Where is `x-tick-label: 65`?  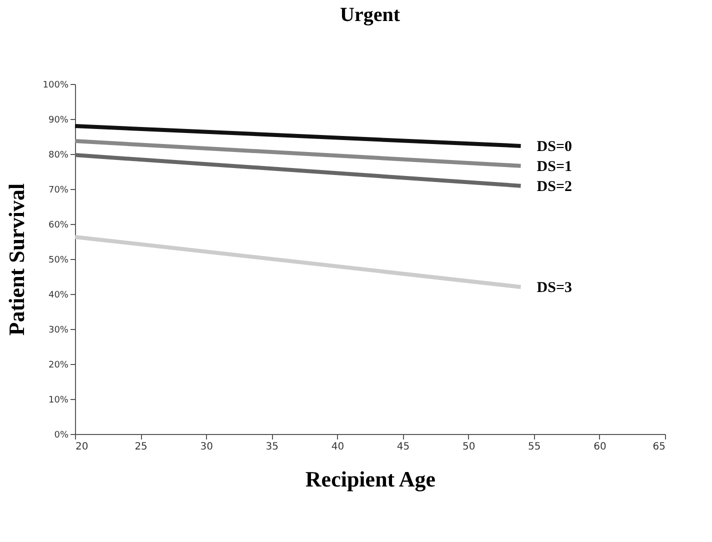
x-tick-label: 65 is located at coordinates (659, 447).